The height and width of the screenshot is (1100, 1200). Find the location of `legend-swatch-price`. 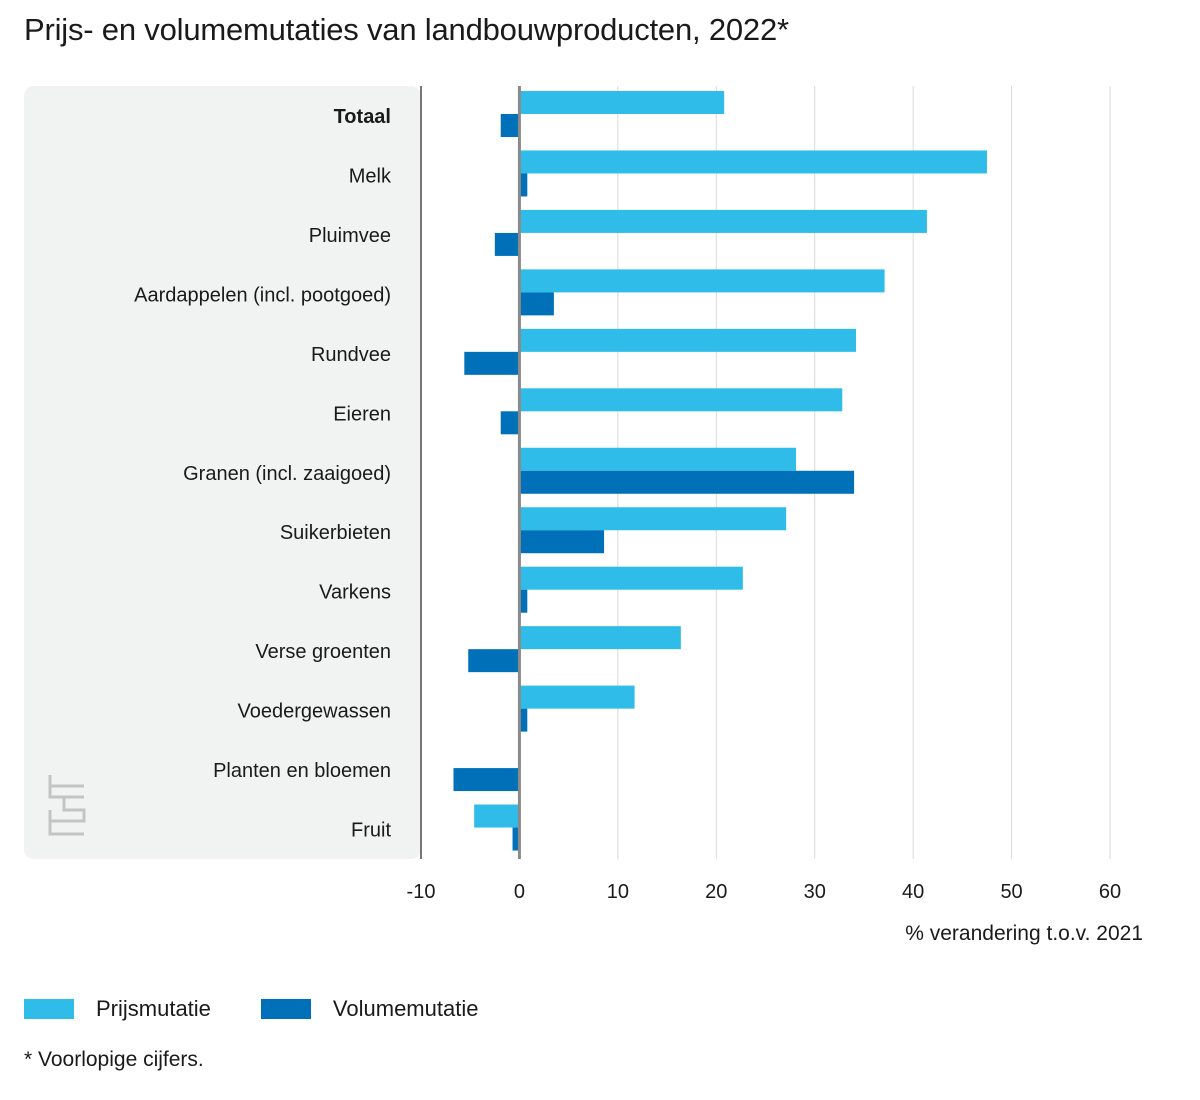

legend-swatch-price is located at coordinates (49, 1009).